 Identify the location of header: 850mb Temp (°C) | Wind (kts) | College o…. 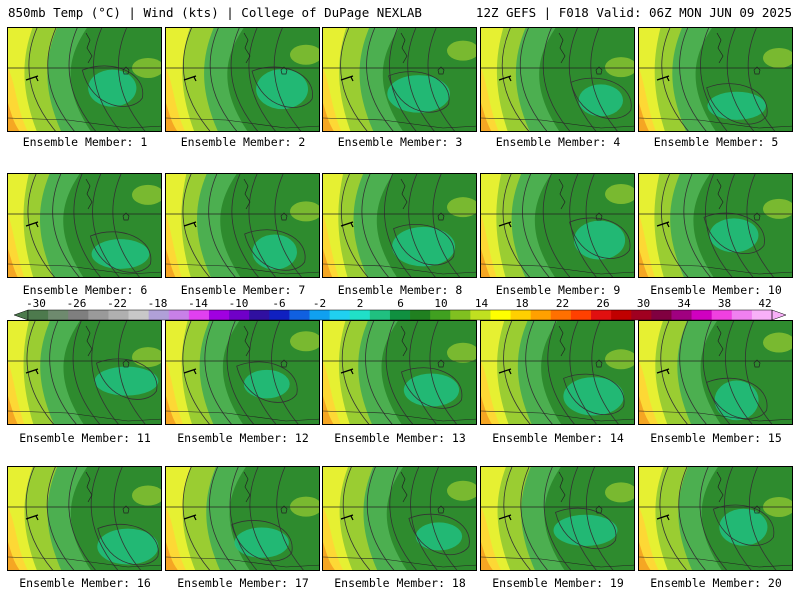
(400, 12).